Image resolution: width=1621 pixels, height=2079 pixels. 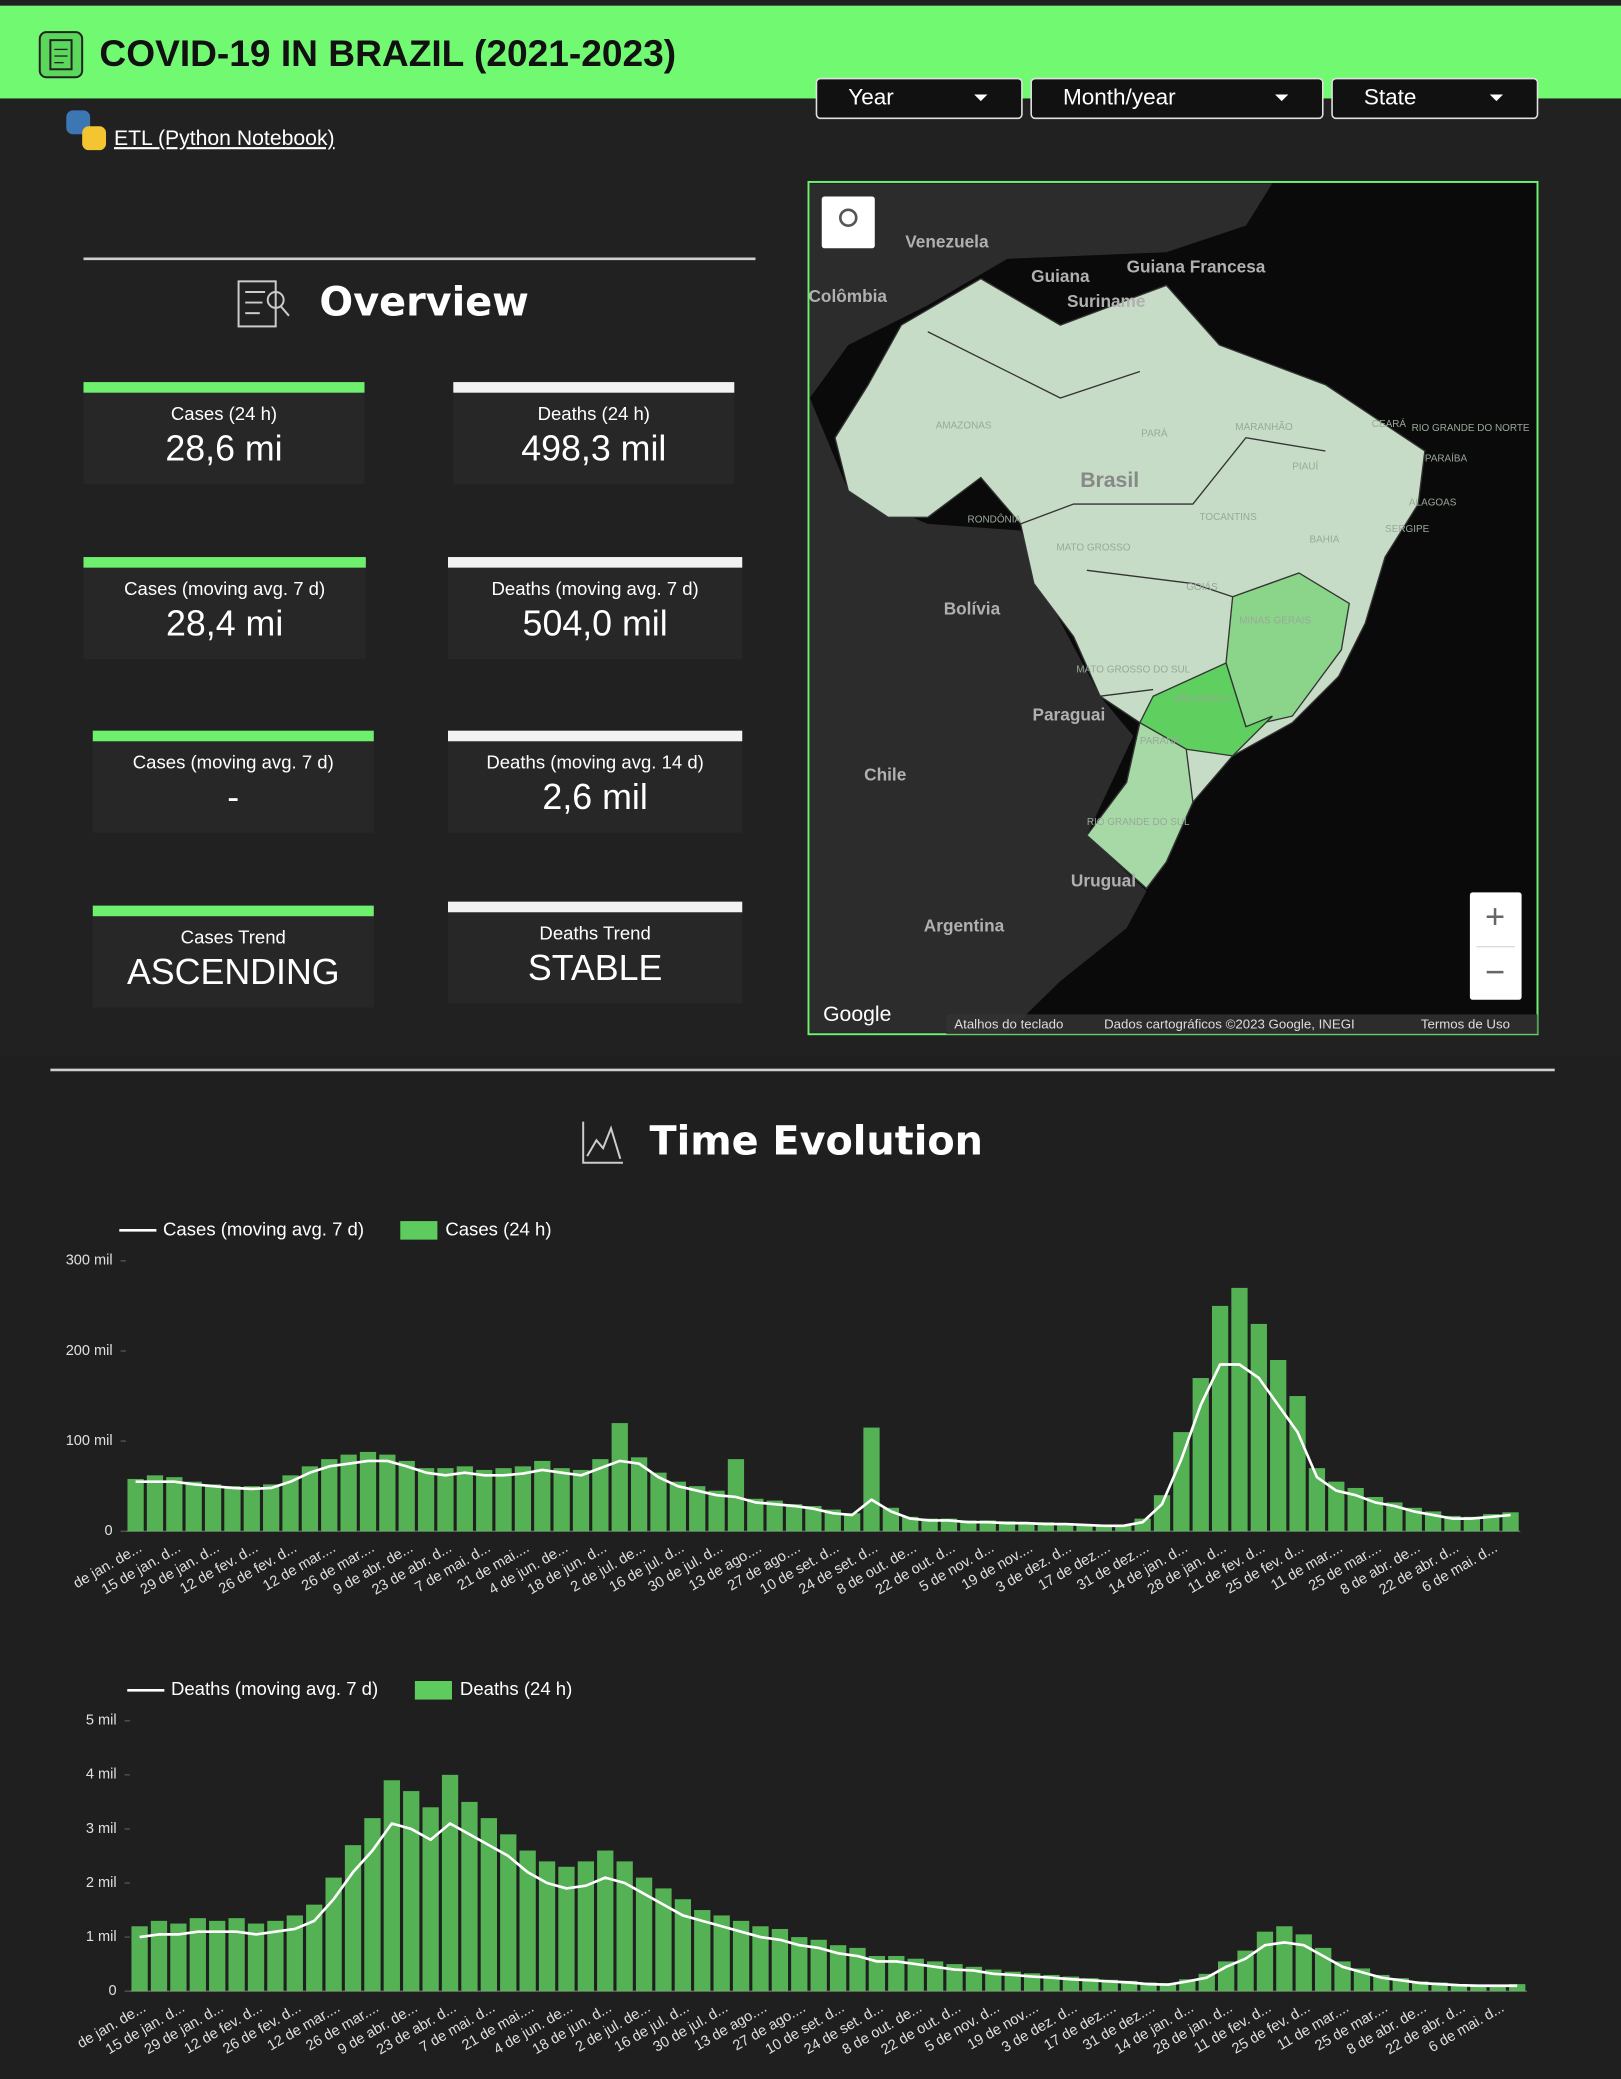 What do you see at coordinates (1407, 529) in the screenshot?
I see `state-label: SERGIPE` at bounding box center [1407, 529].